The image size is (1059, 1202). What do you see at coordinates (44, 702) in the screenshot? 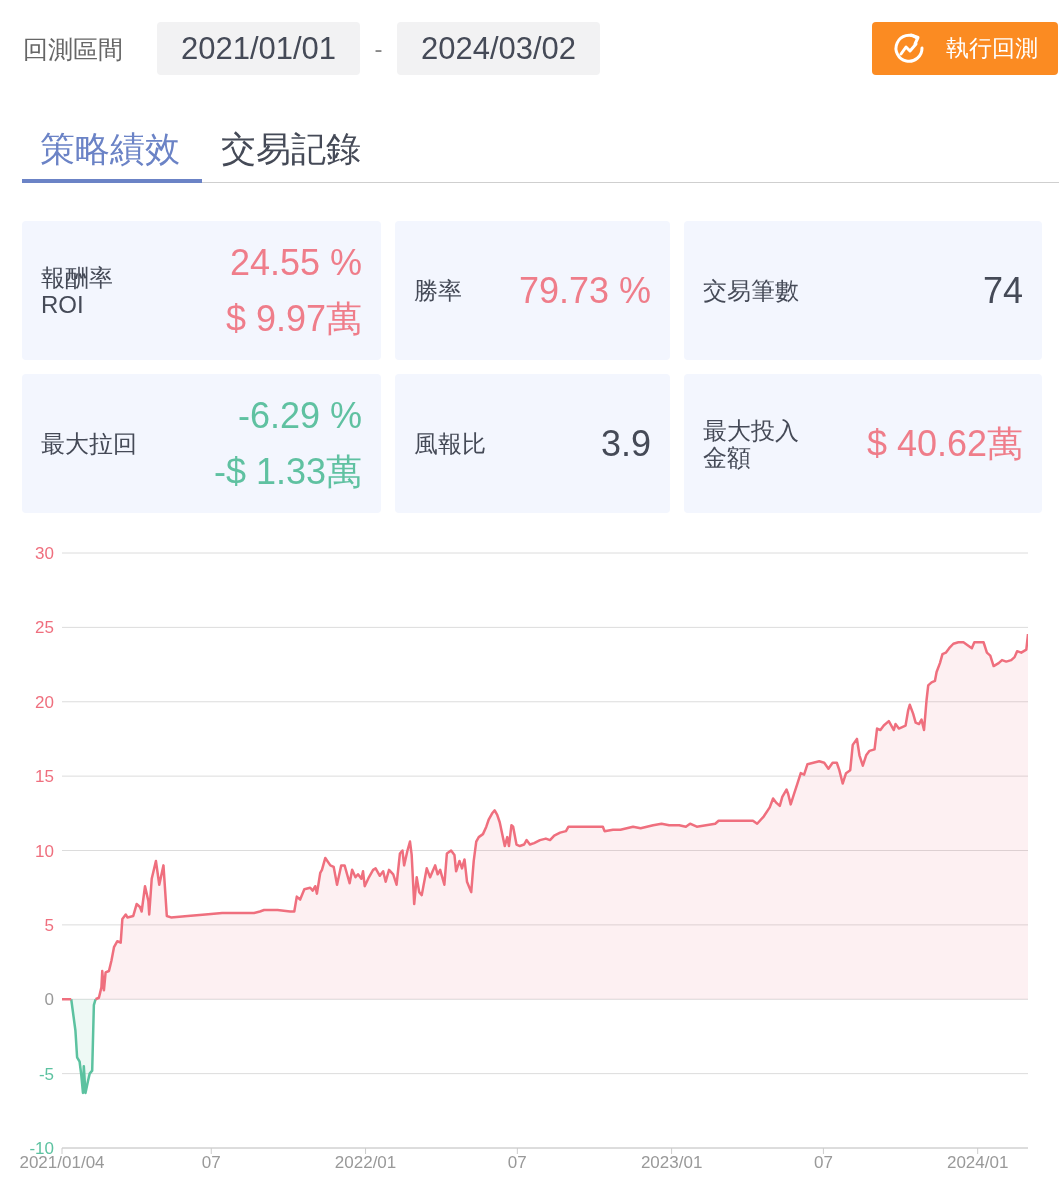
I see `y-tick-label: 20` at bounding box center [44, 702].